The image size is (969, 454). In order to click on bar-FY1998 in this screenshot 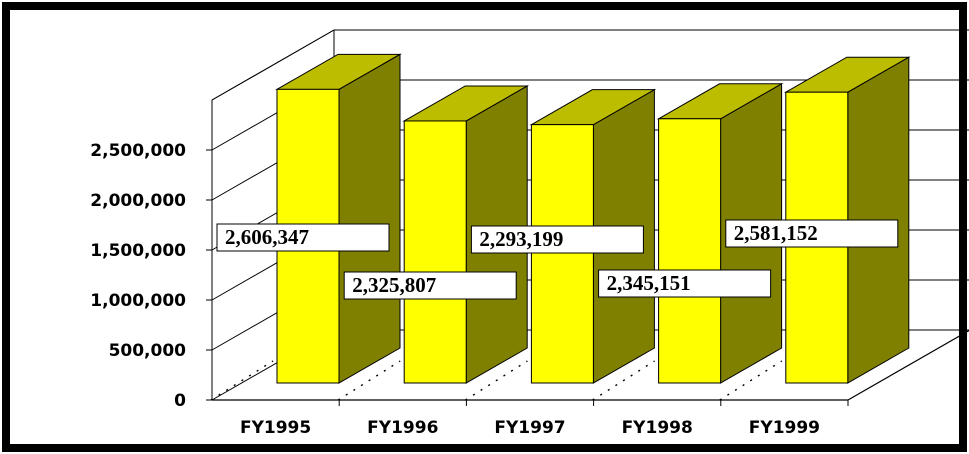, I will do `click(690, 251)`.